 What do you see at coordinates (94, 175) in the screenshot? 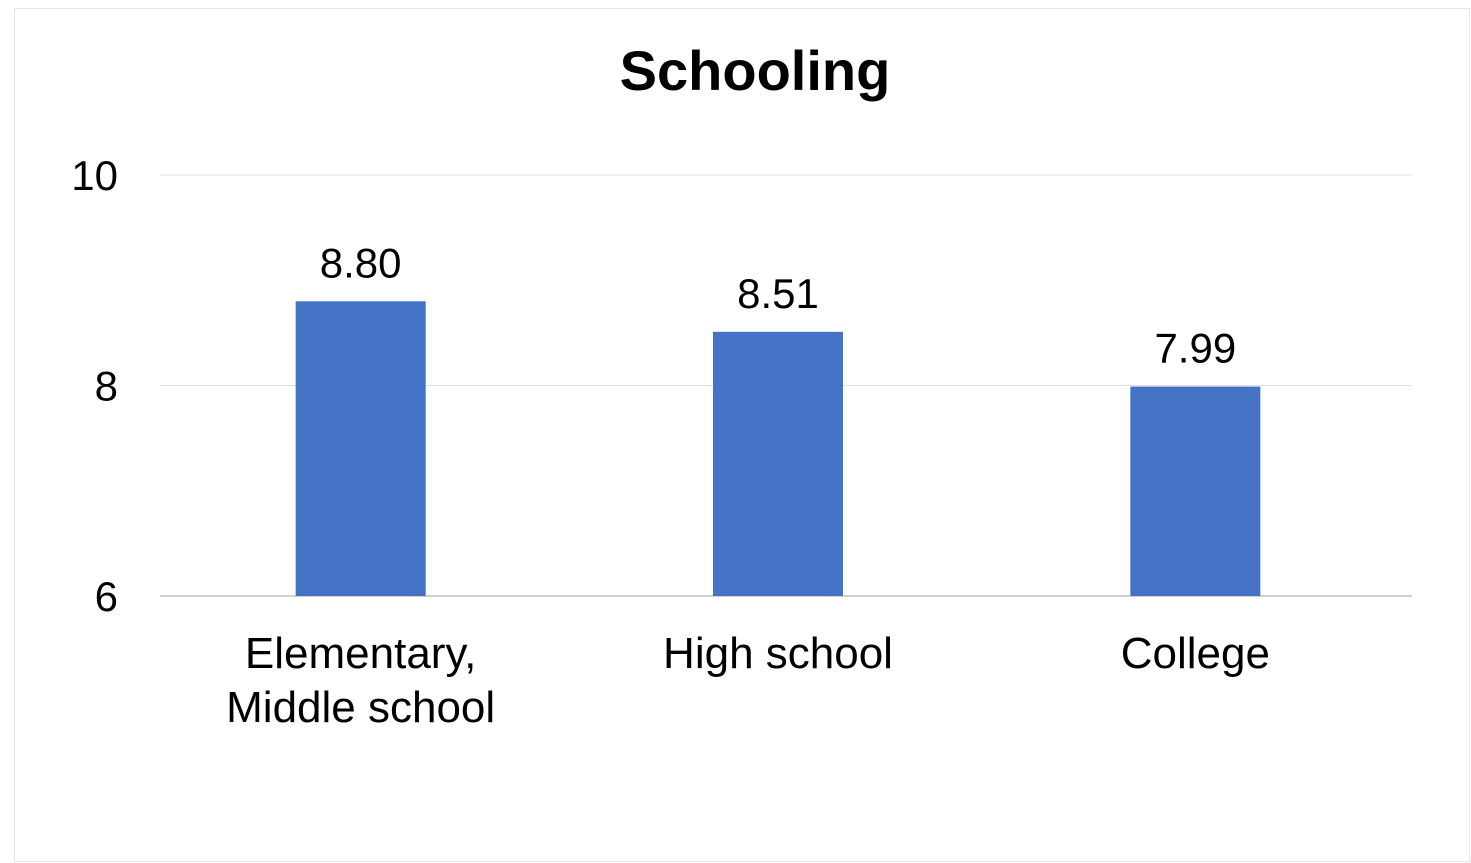
I see `y-tick-label: 10` at bounding box center [94, 175].